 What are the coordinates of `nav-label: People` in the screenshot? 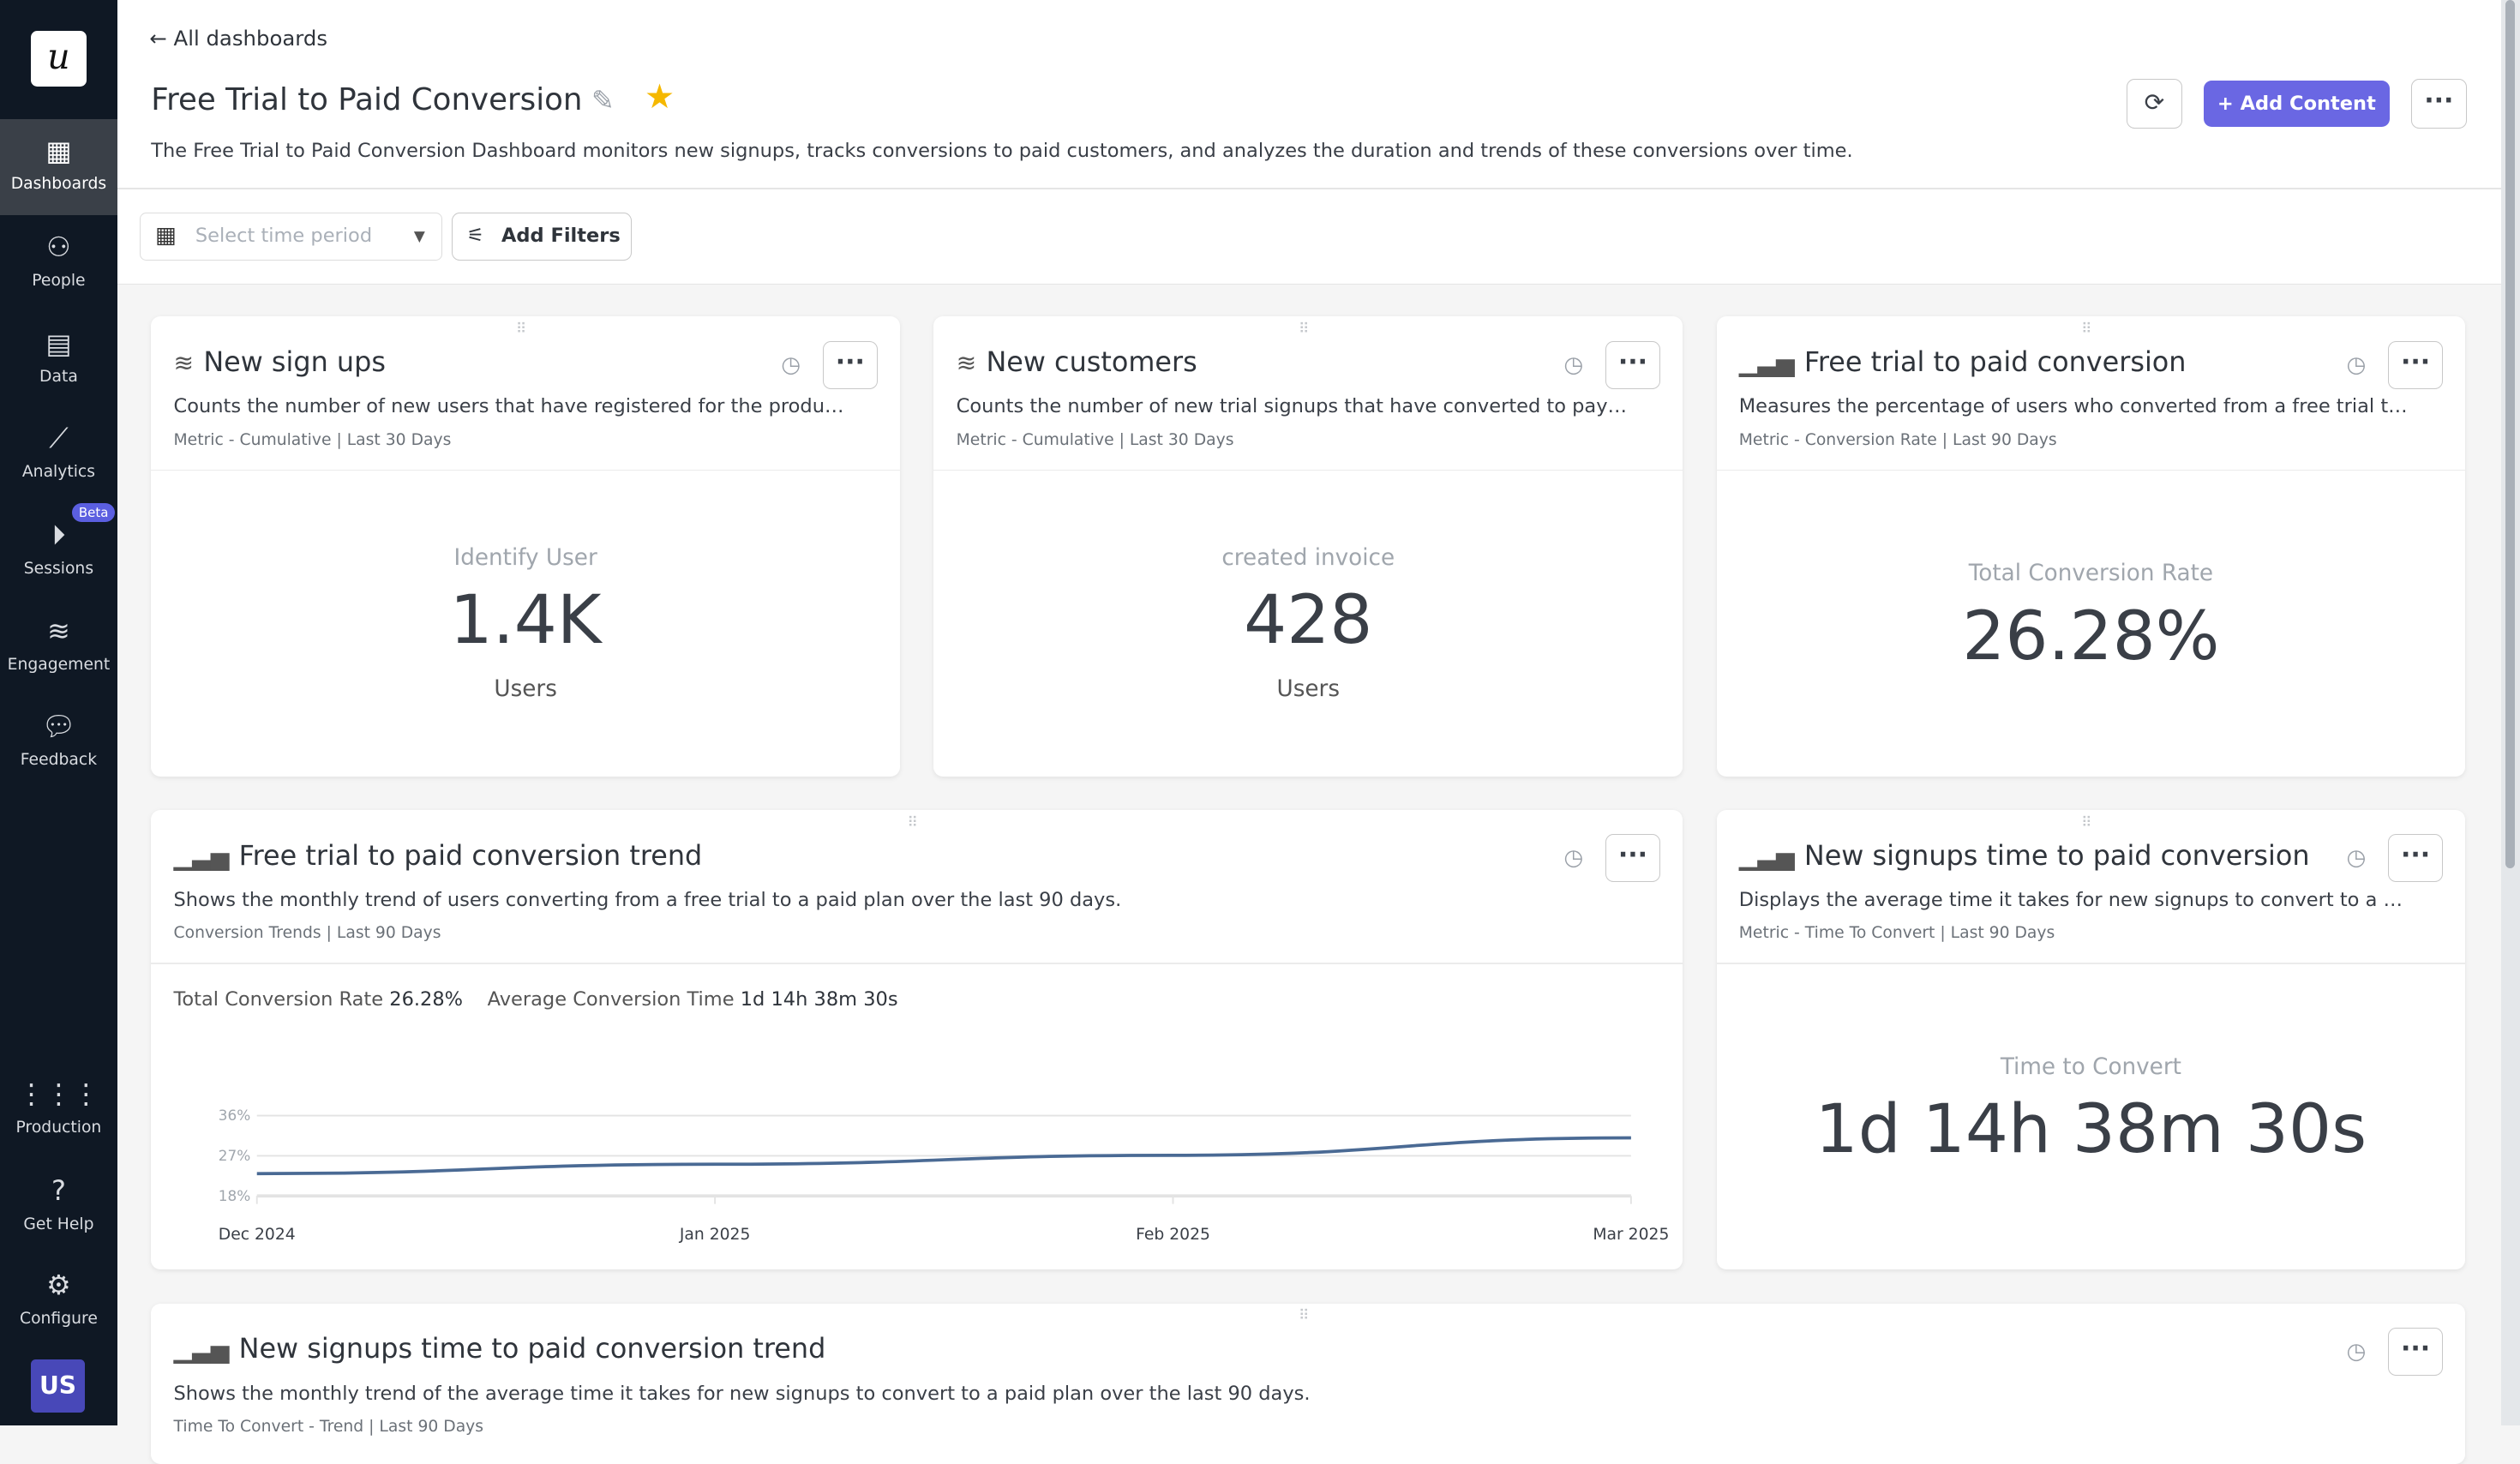 It's located at (58, 281).